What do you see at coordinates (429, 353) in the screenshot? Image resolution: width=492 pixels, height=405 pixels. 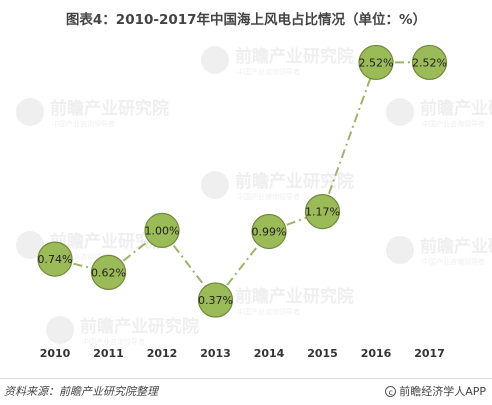 I see `x-tick-label: 2017` at bounding box center [429, 353].